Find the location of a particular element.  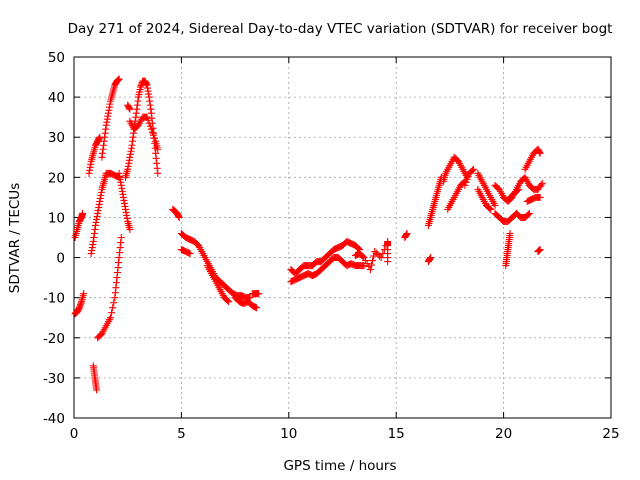

y-tick-label: -20 is located at coordinates (54, 339).